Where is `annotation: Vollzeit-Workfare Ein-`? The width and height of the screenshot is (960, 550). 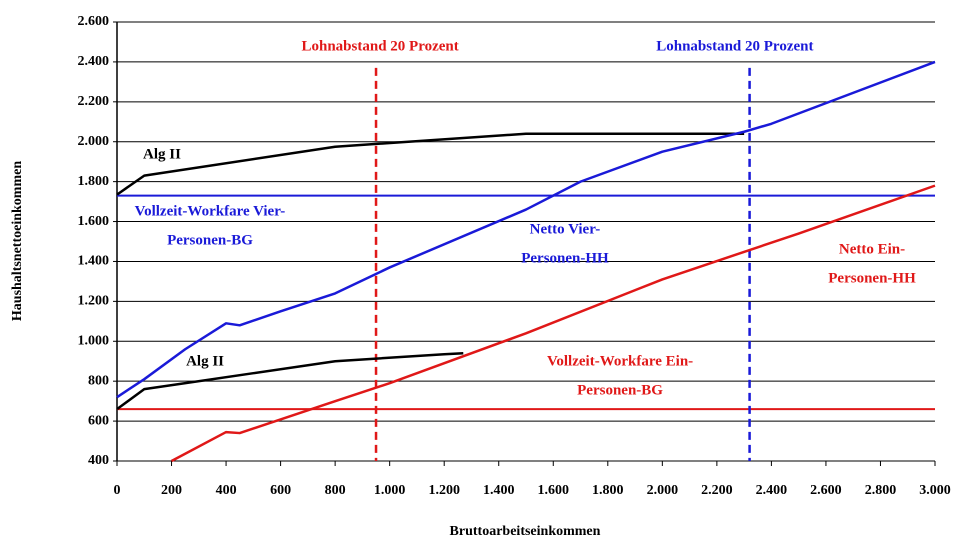 annotation: Vollzeit-Workfare Ein- is located at coordinates (620, 361).